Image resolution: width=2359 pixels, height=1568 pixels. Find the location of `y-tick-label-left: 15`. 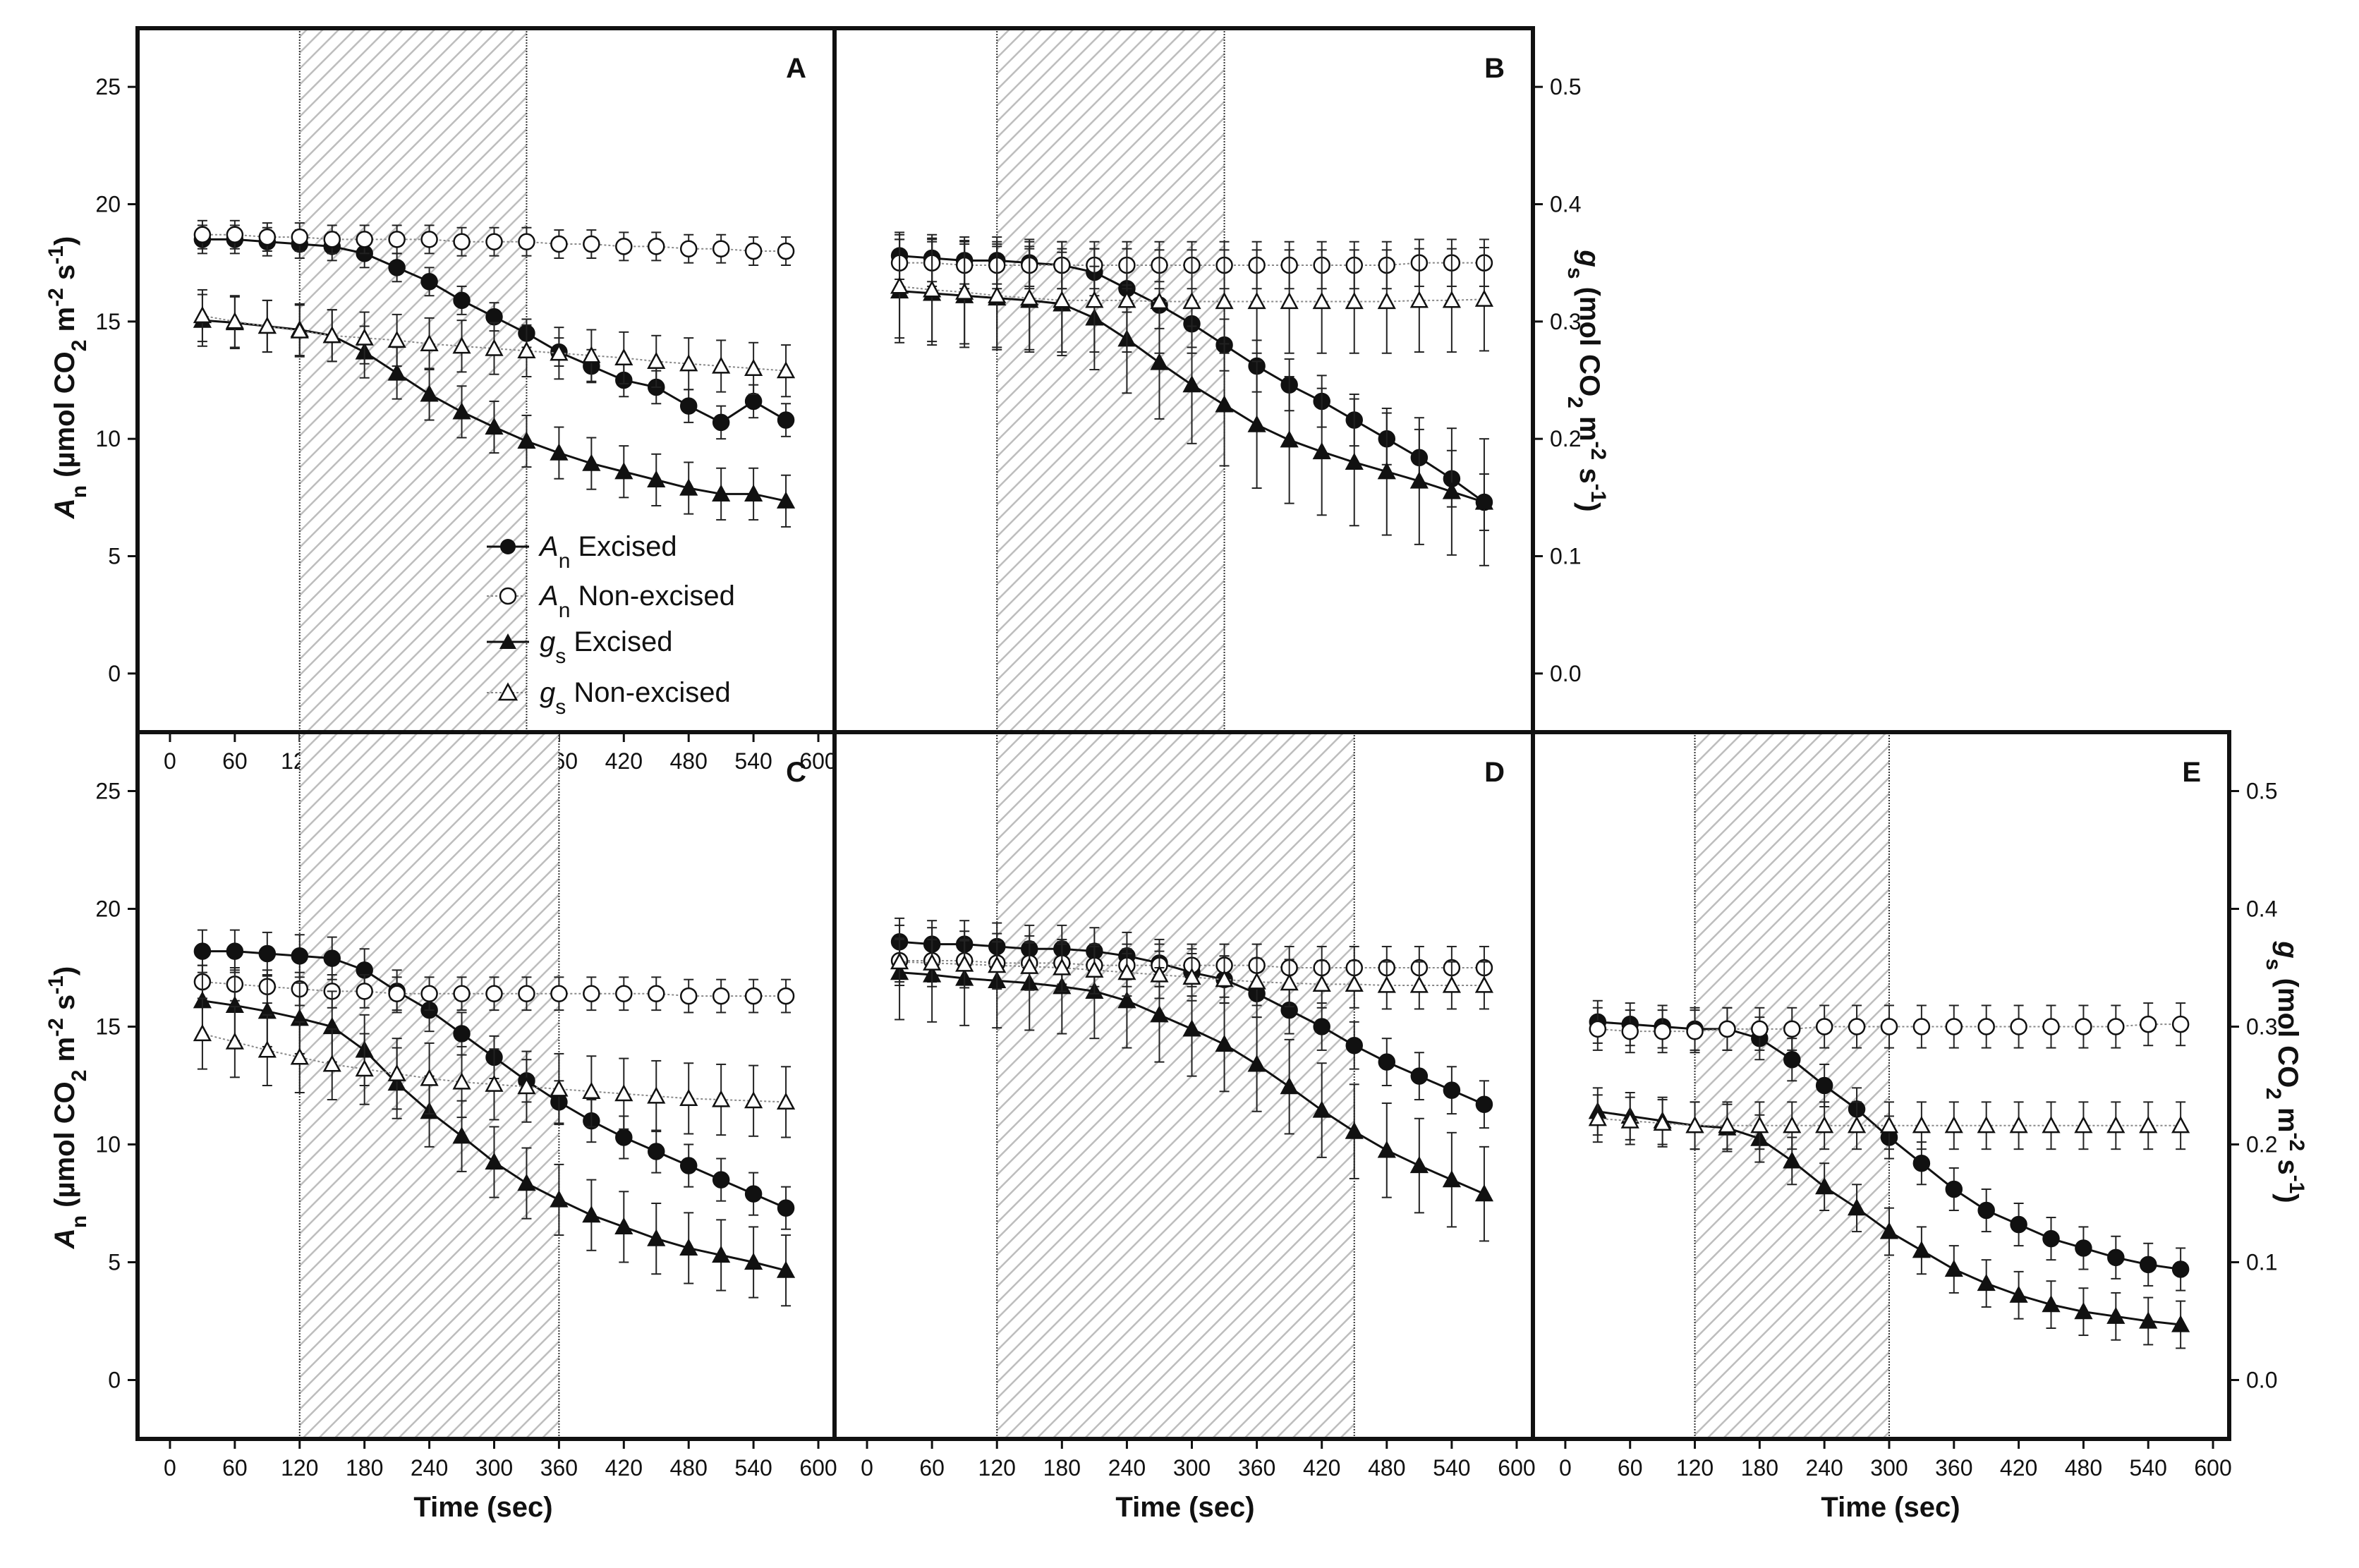

y-tick-label-left: 15 is located at coordinates (108, 1027).